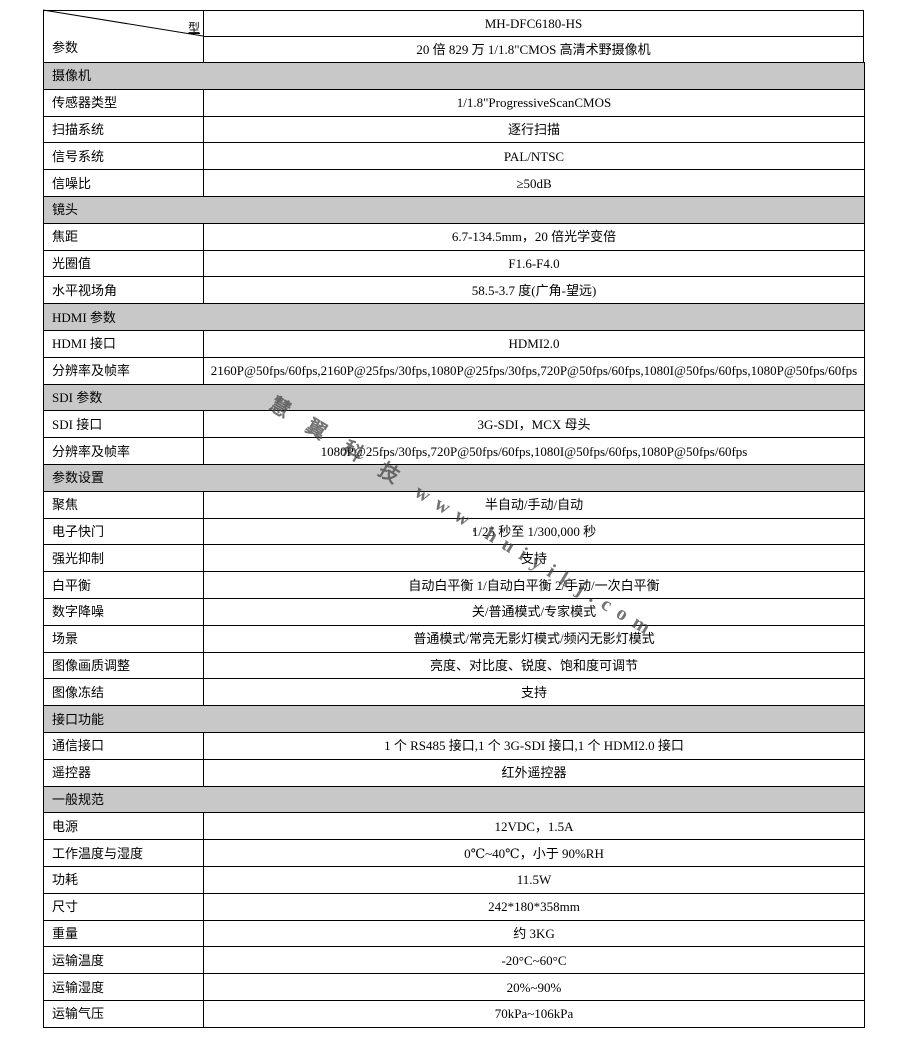 This screenshot has width=907, height=1038. What do you see at coordinates (123, 290) in the screenshot?
I see `row-label: 水平视场角` at bounding box center [123, 290].